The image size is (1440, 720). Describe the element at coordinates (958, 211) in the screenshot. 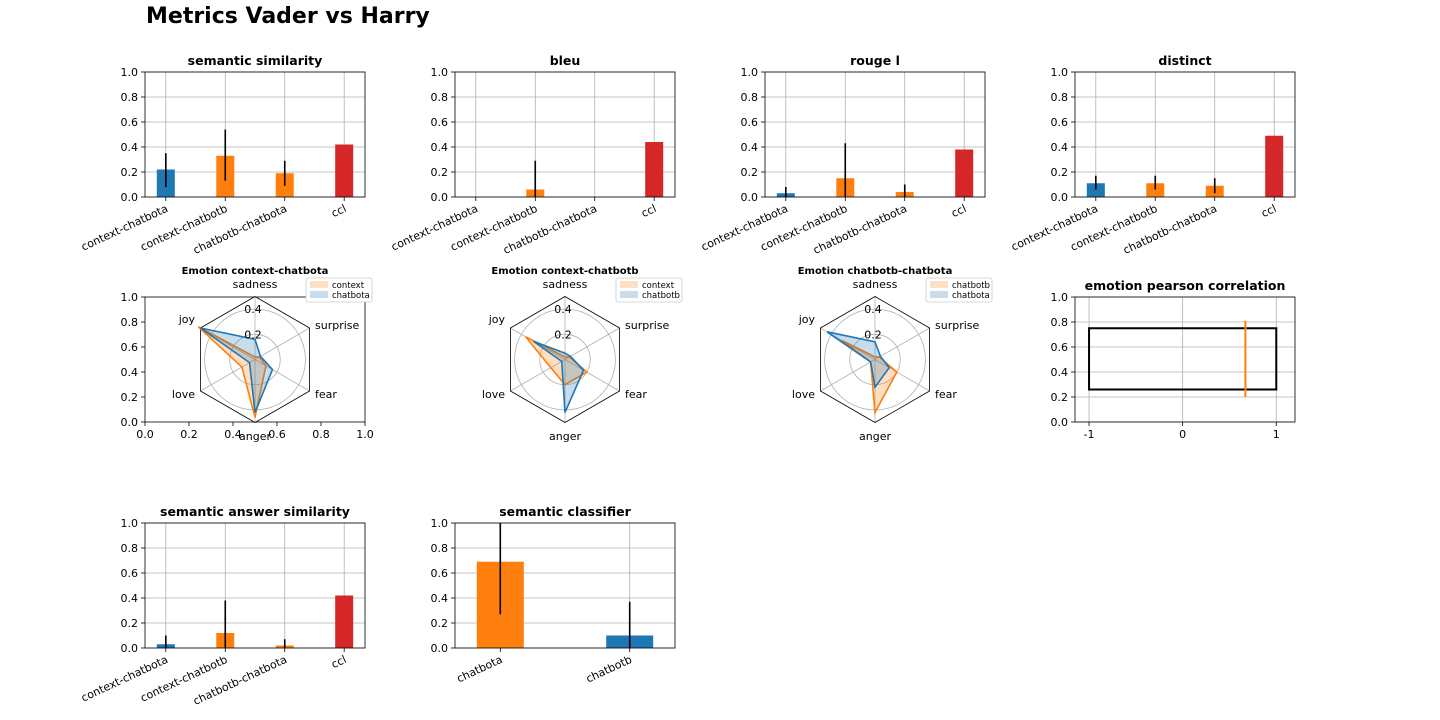

I see `chart-2-tick-label-x: ccl` at that location.